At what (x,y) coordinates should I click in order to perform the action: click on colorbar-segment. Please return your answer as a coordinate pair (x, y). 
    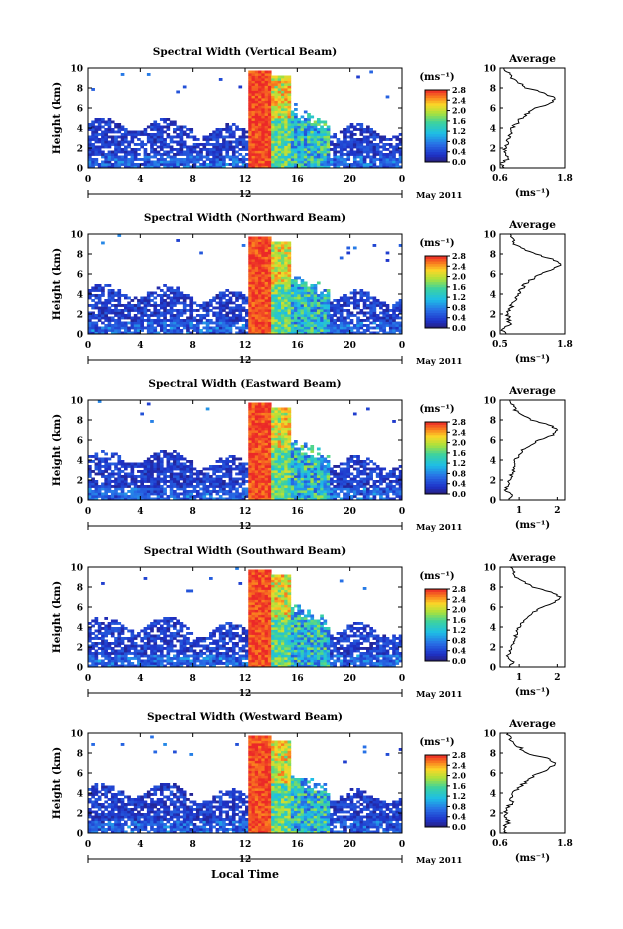
    Looking at the image, I should click on (436, 327).